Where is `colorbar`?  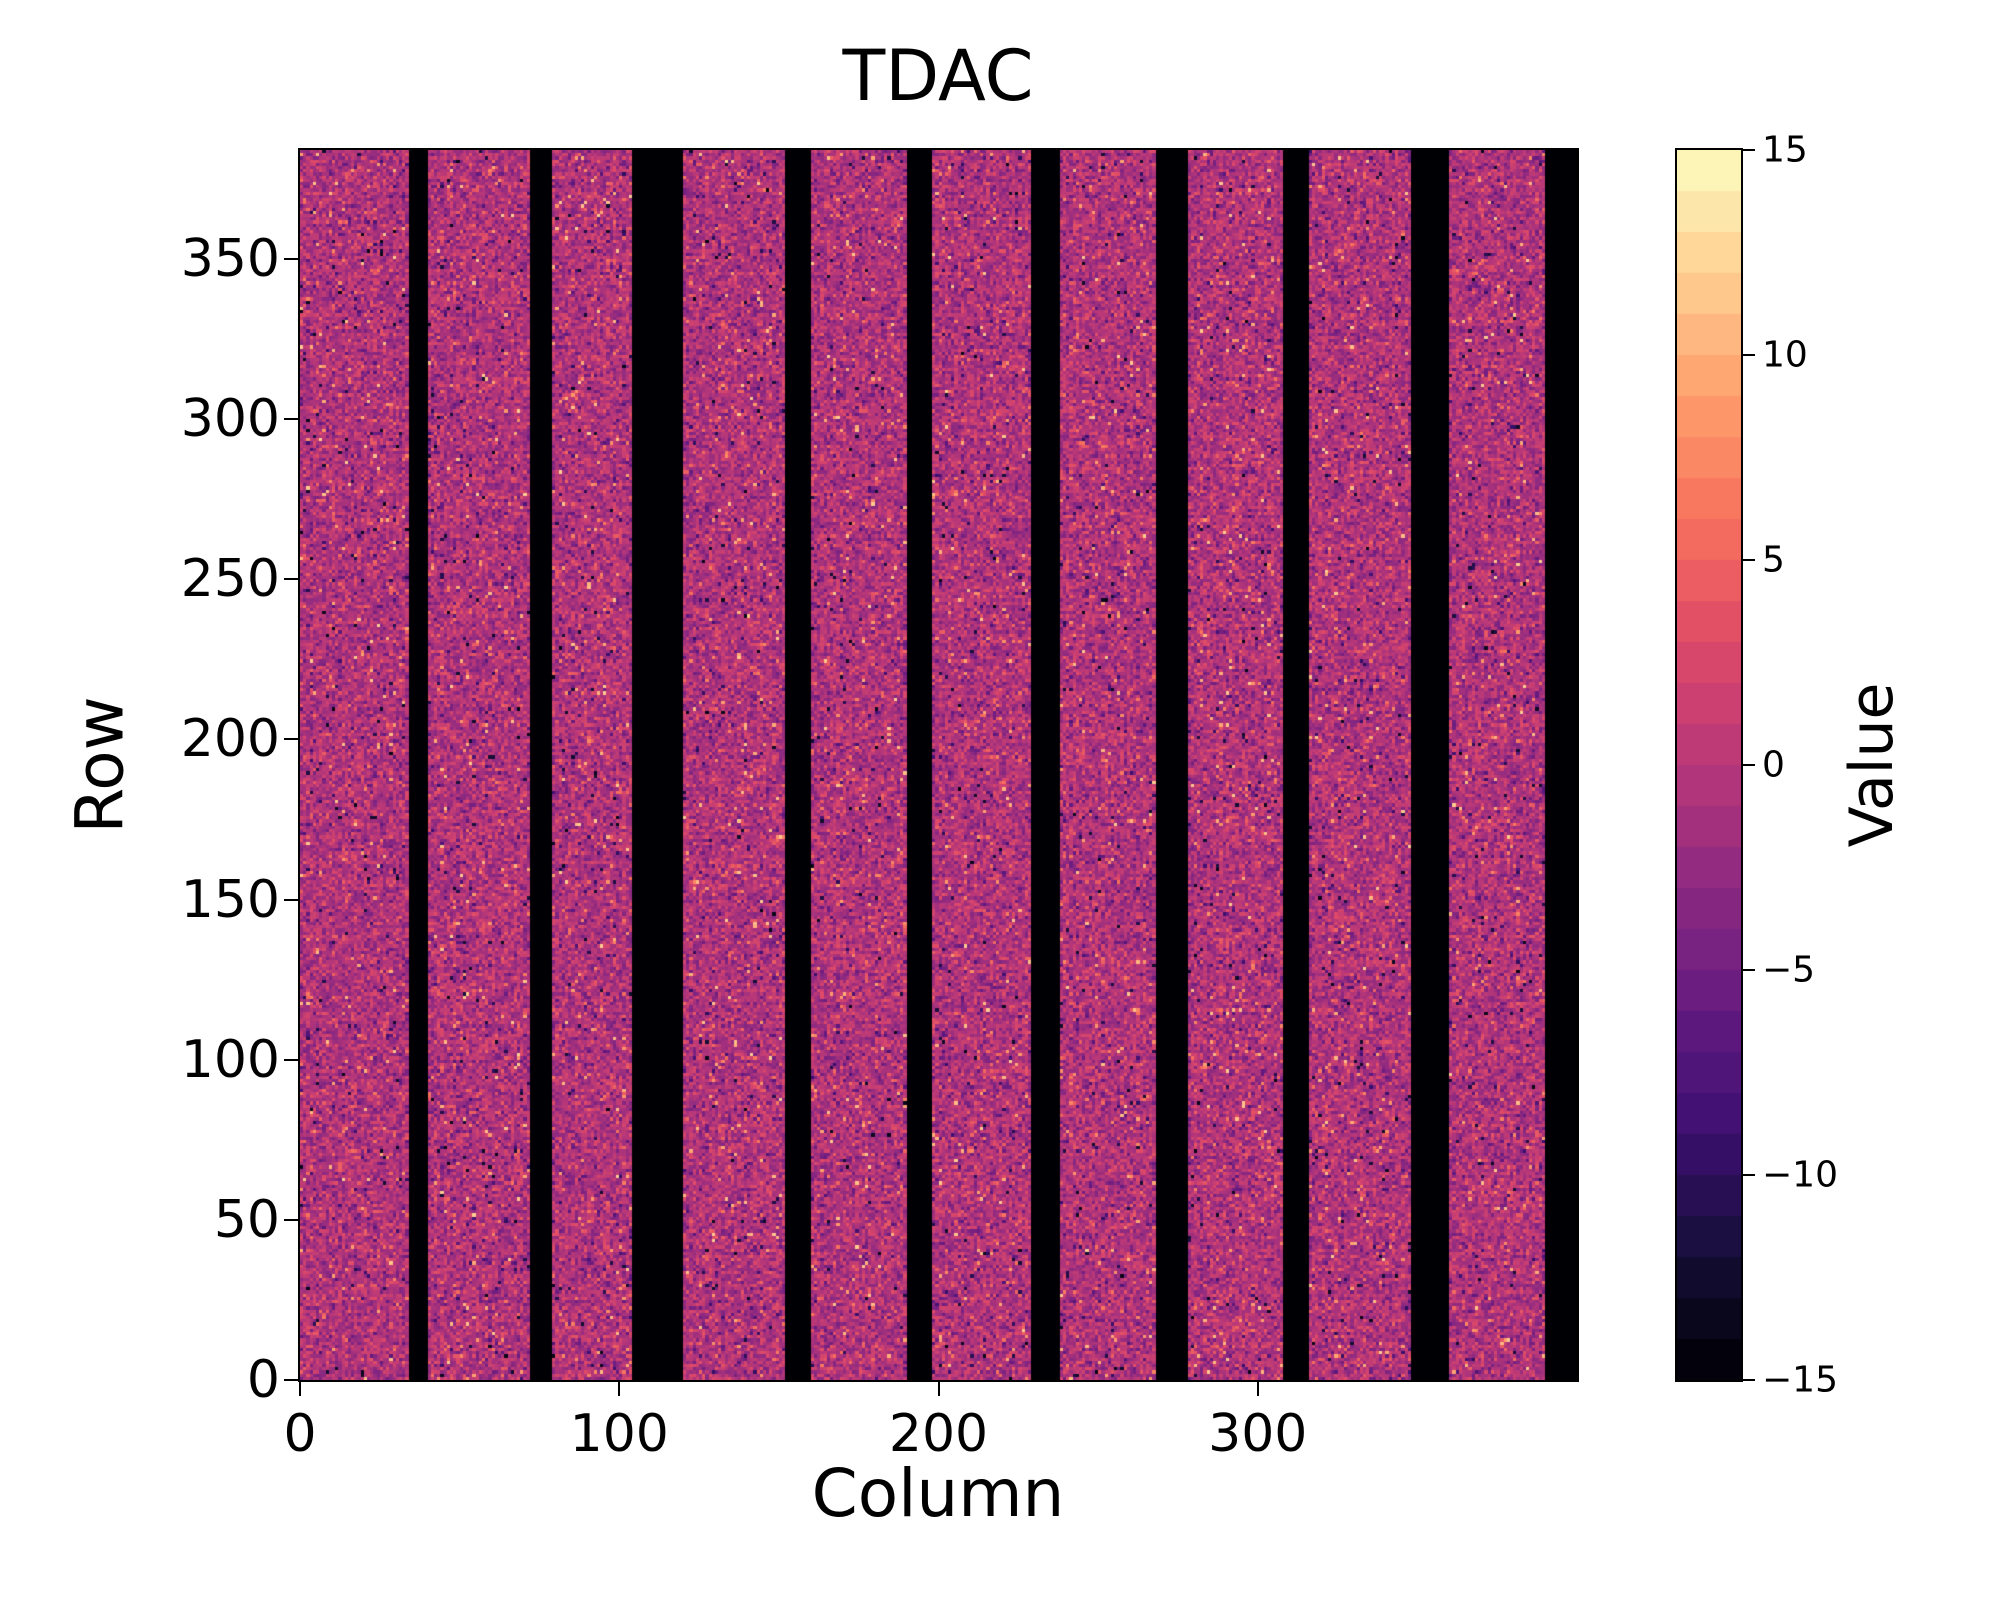 colorbar is located at coordinates (1709, 765).